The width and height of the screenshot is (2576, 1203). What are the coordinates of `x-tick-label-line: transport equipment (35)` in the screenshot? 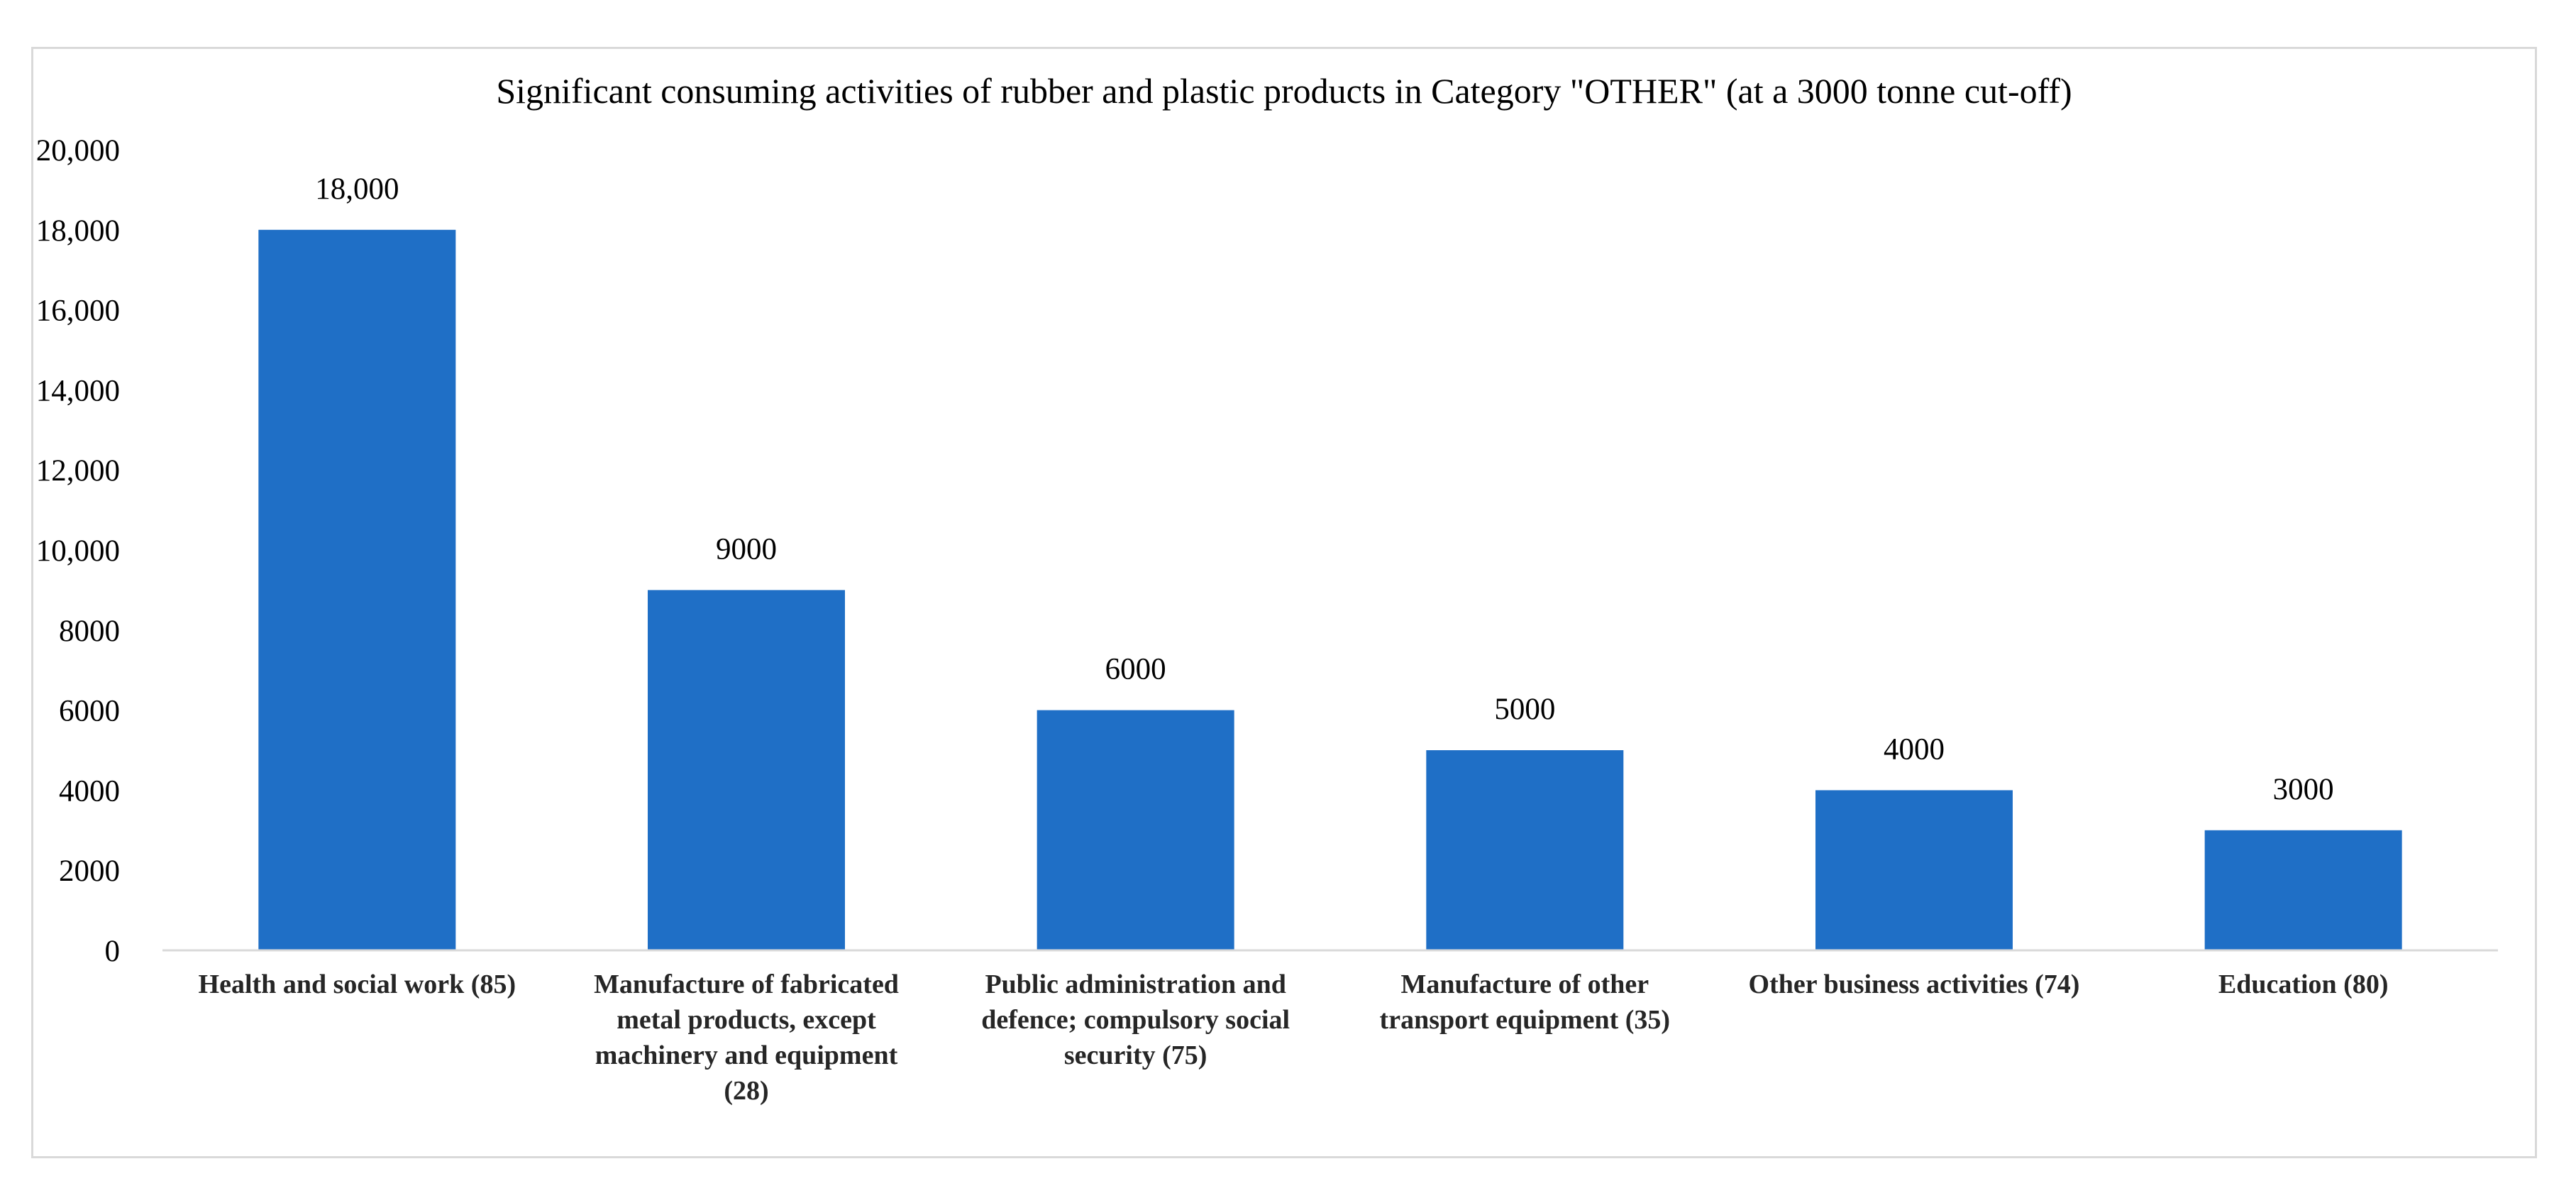 It's located at (1525, 1020).